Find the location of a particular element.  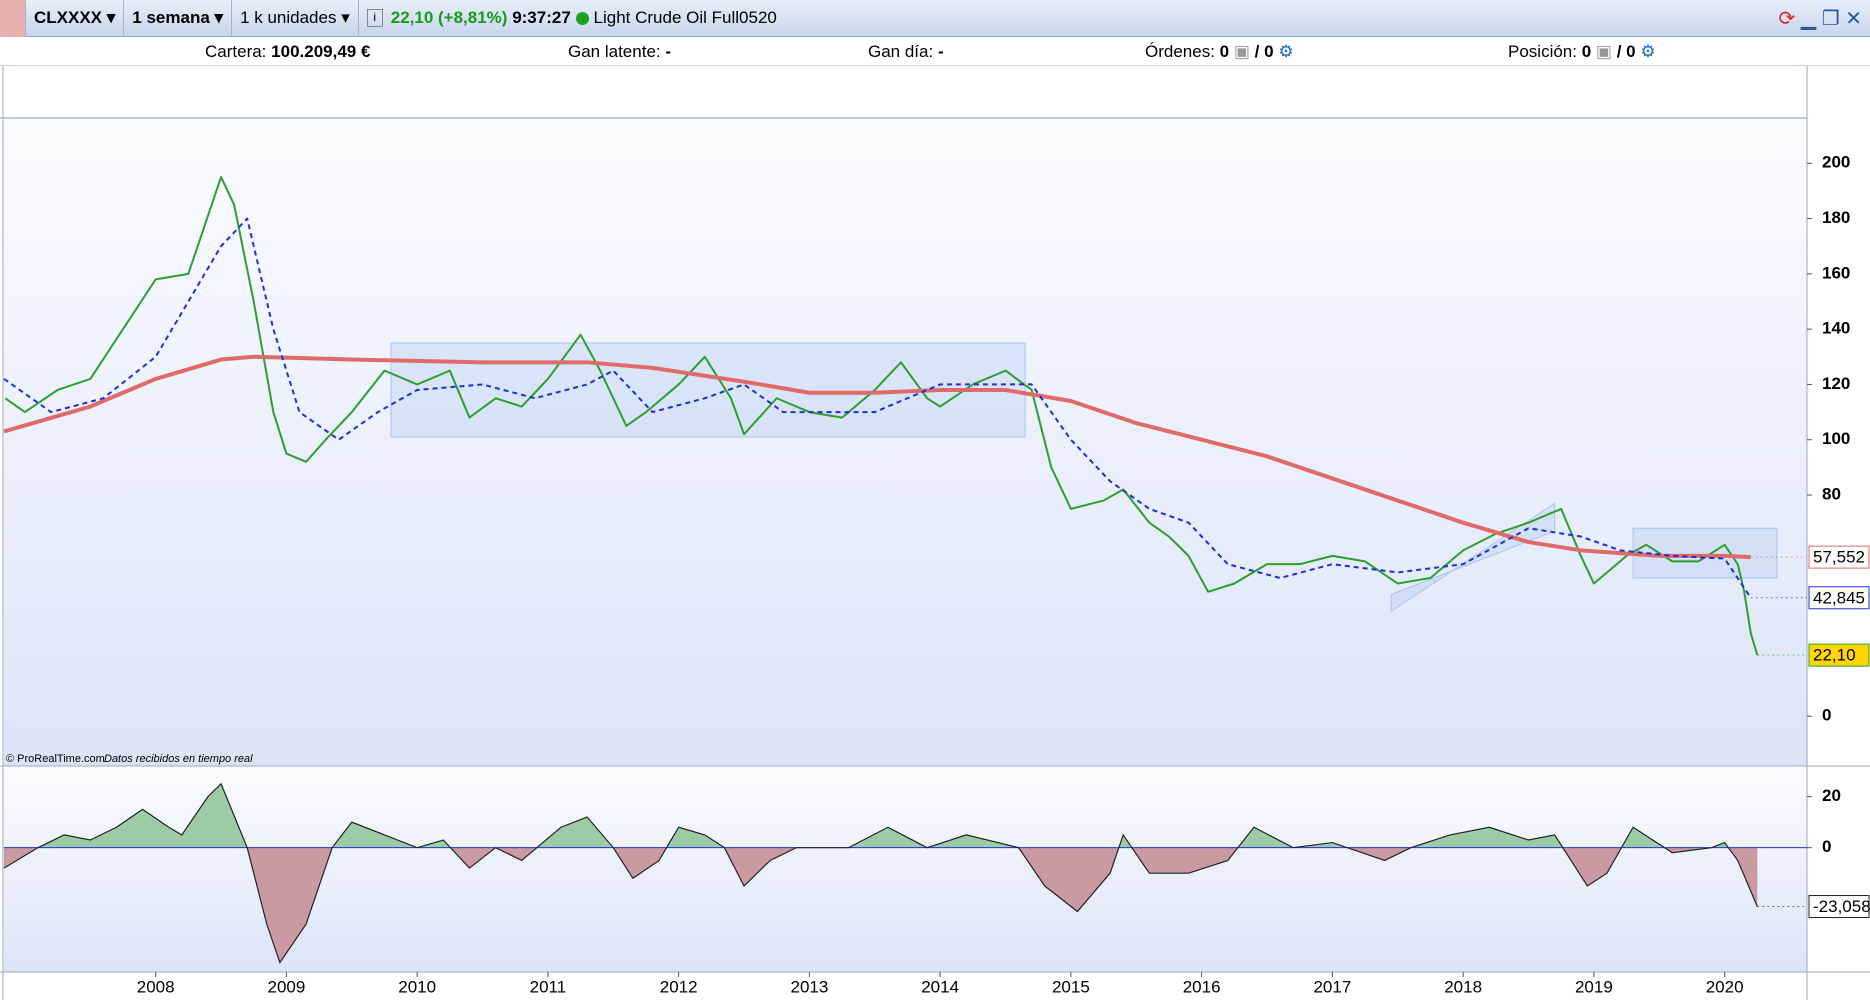

y-tick-label: 140 is located at coordinates (1836, 328).